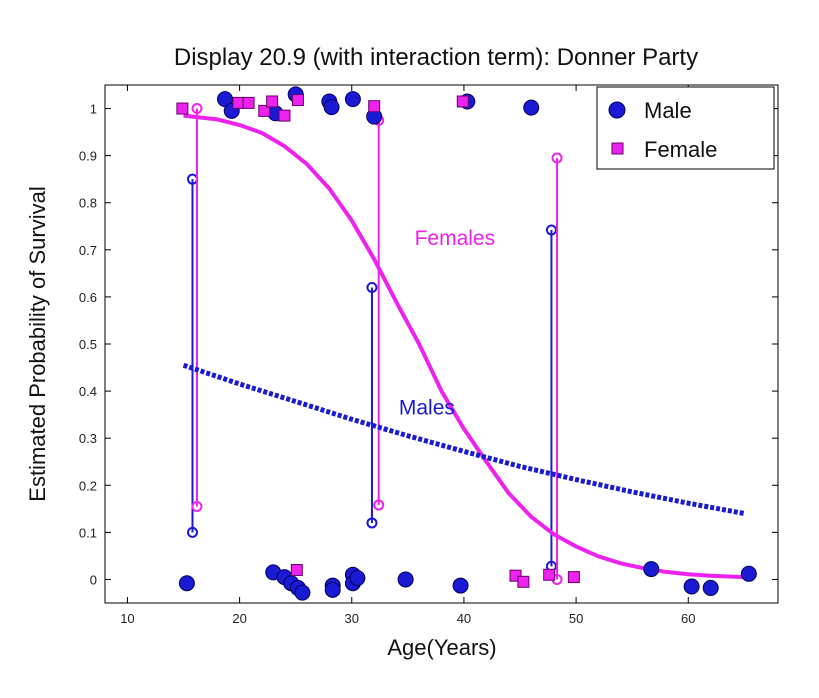 The image size is (819, 698). I want to click on curve-labels: Females Males, so click(447, 323).